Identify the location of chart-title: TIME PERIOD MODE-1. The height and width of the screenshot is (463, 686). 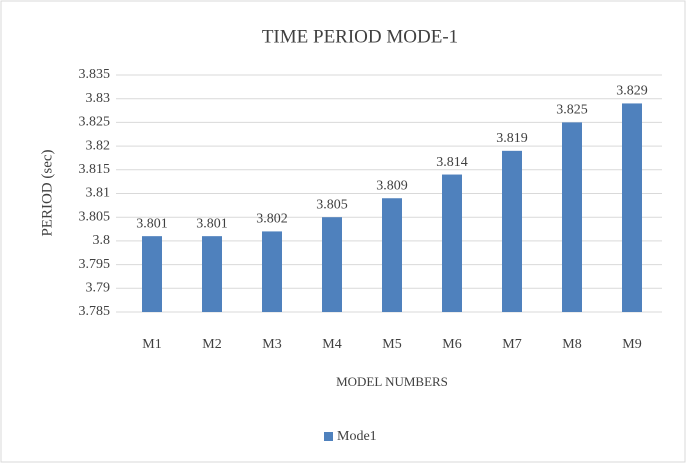
(360, 36).